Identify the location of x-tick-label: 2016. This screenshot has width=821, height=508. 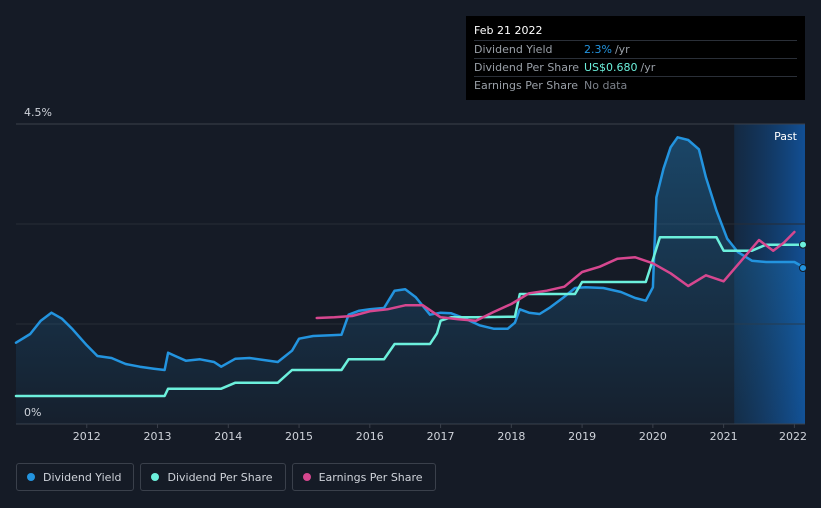
(370, 436).